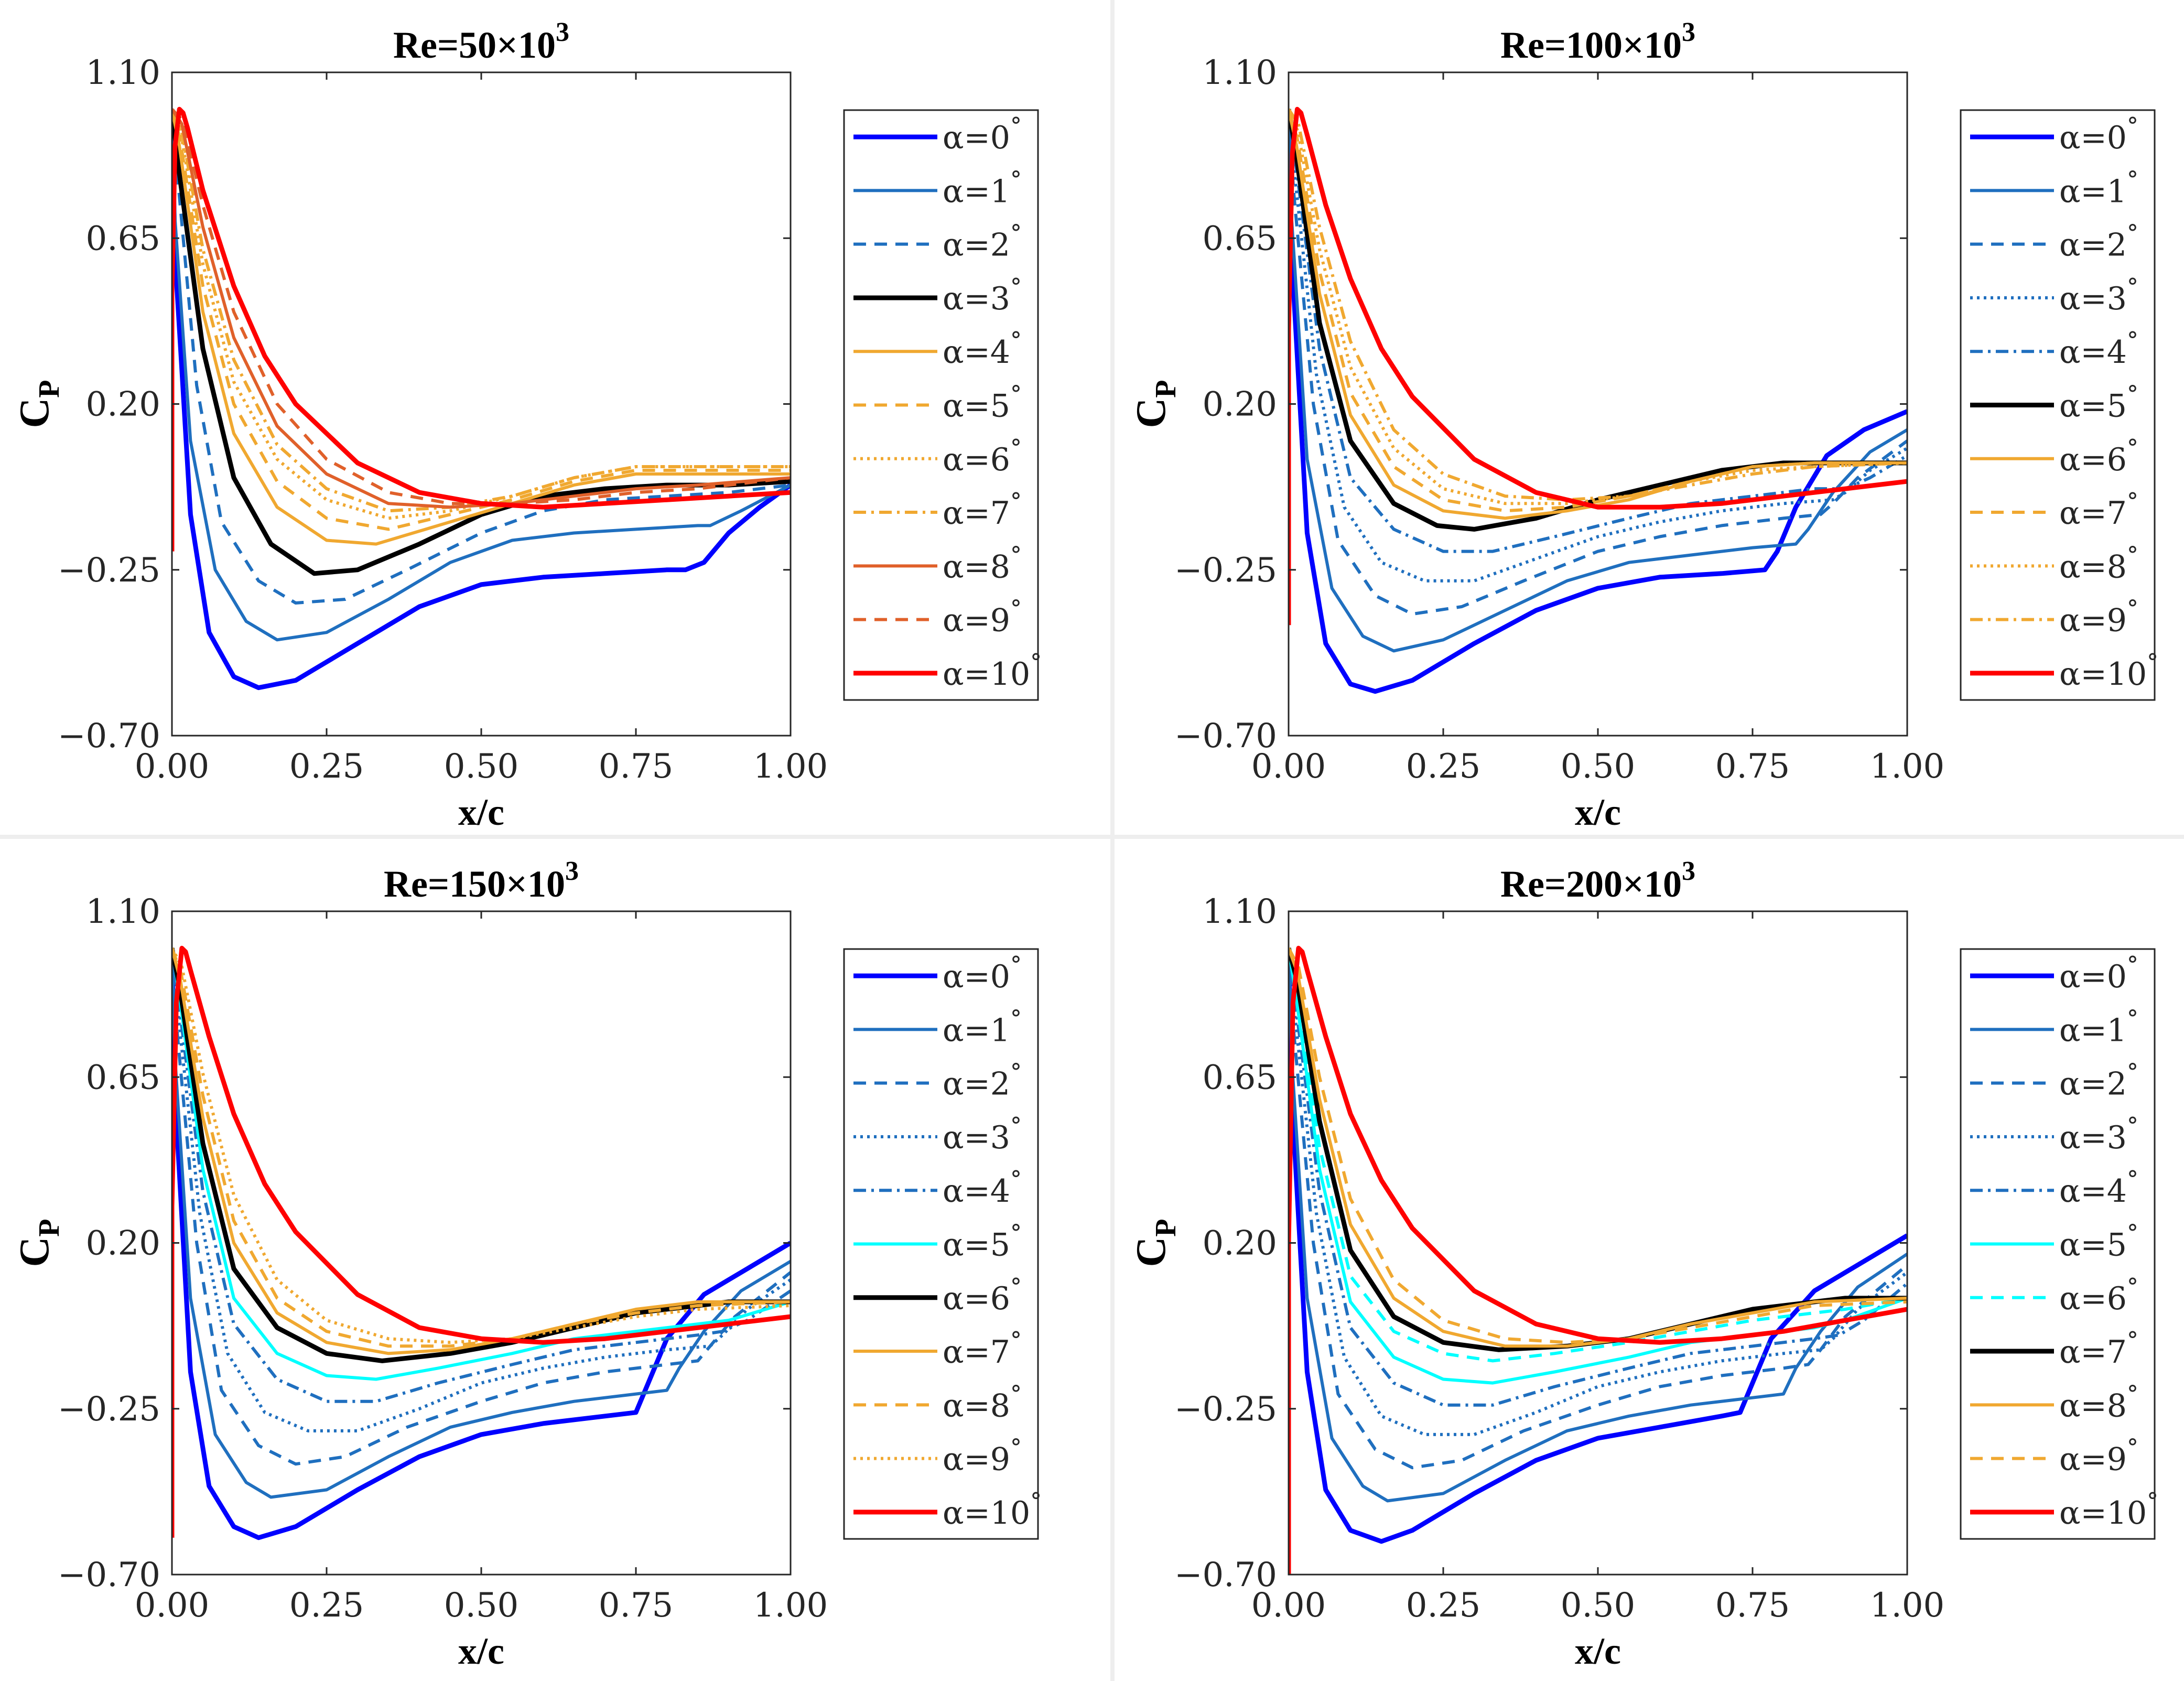 This screenshot has width=2184, height=1681. I want to click on x-axis-label: x/c, so click(1598, 812).